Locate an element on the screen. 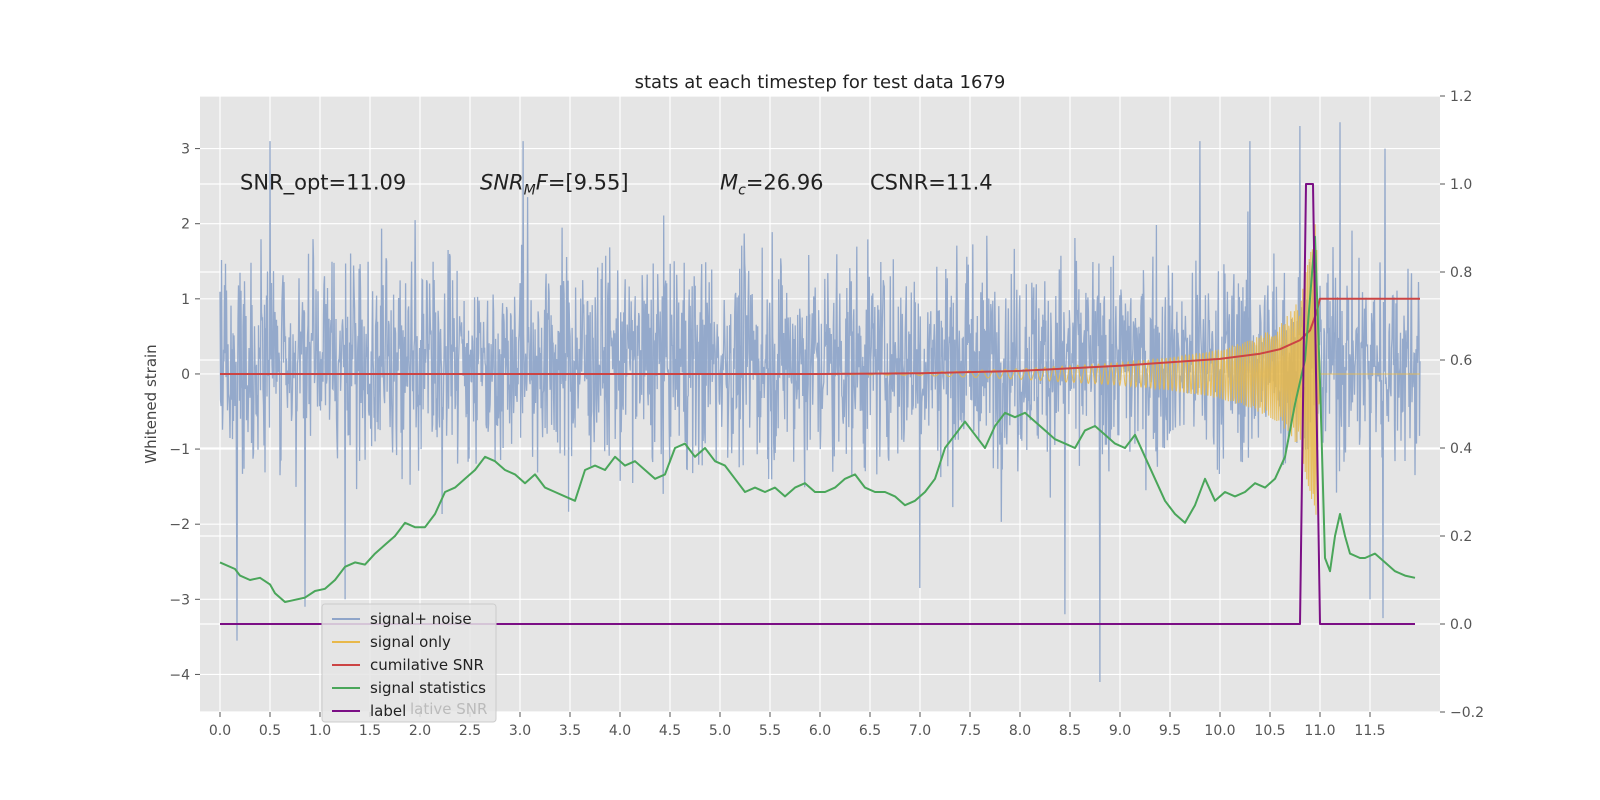 The height and width of the screenshot is (800, 1600). x-tick-label: 3.5 is located at coordinates (570, 731).